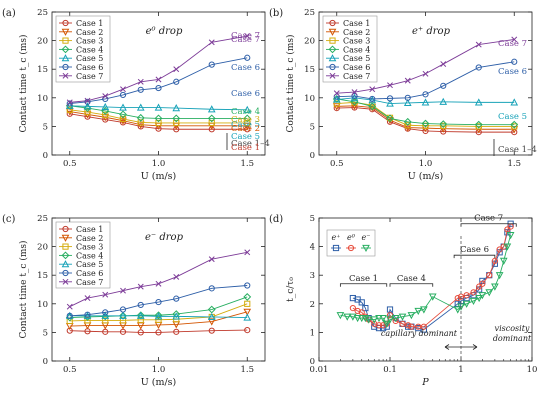  Describe the element at coordinates (426, 164) in the screenshot. I see `x-tick-label: 1.0` at that location.